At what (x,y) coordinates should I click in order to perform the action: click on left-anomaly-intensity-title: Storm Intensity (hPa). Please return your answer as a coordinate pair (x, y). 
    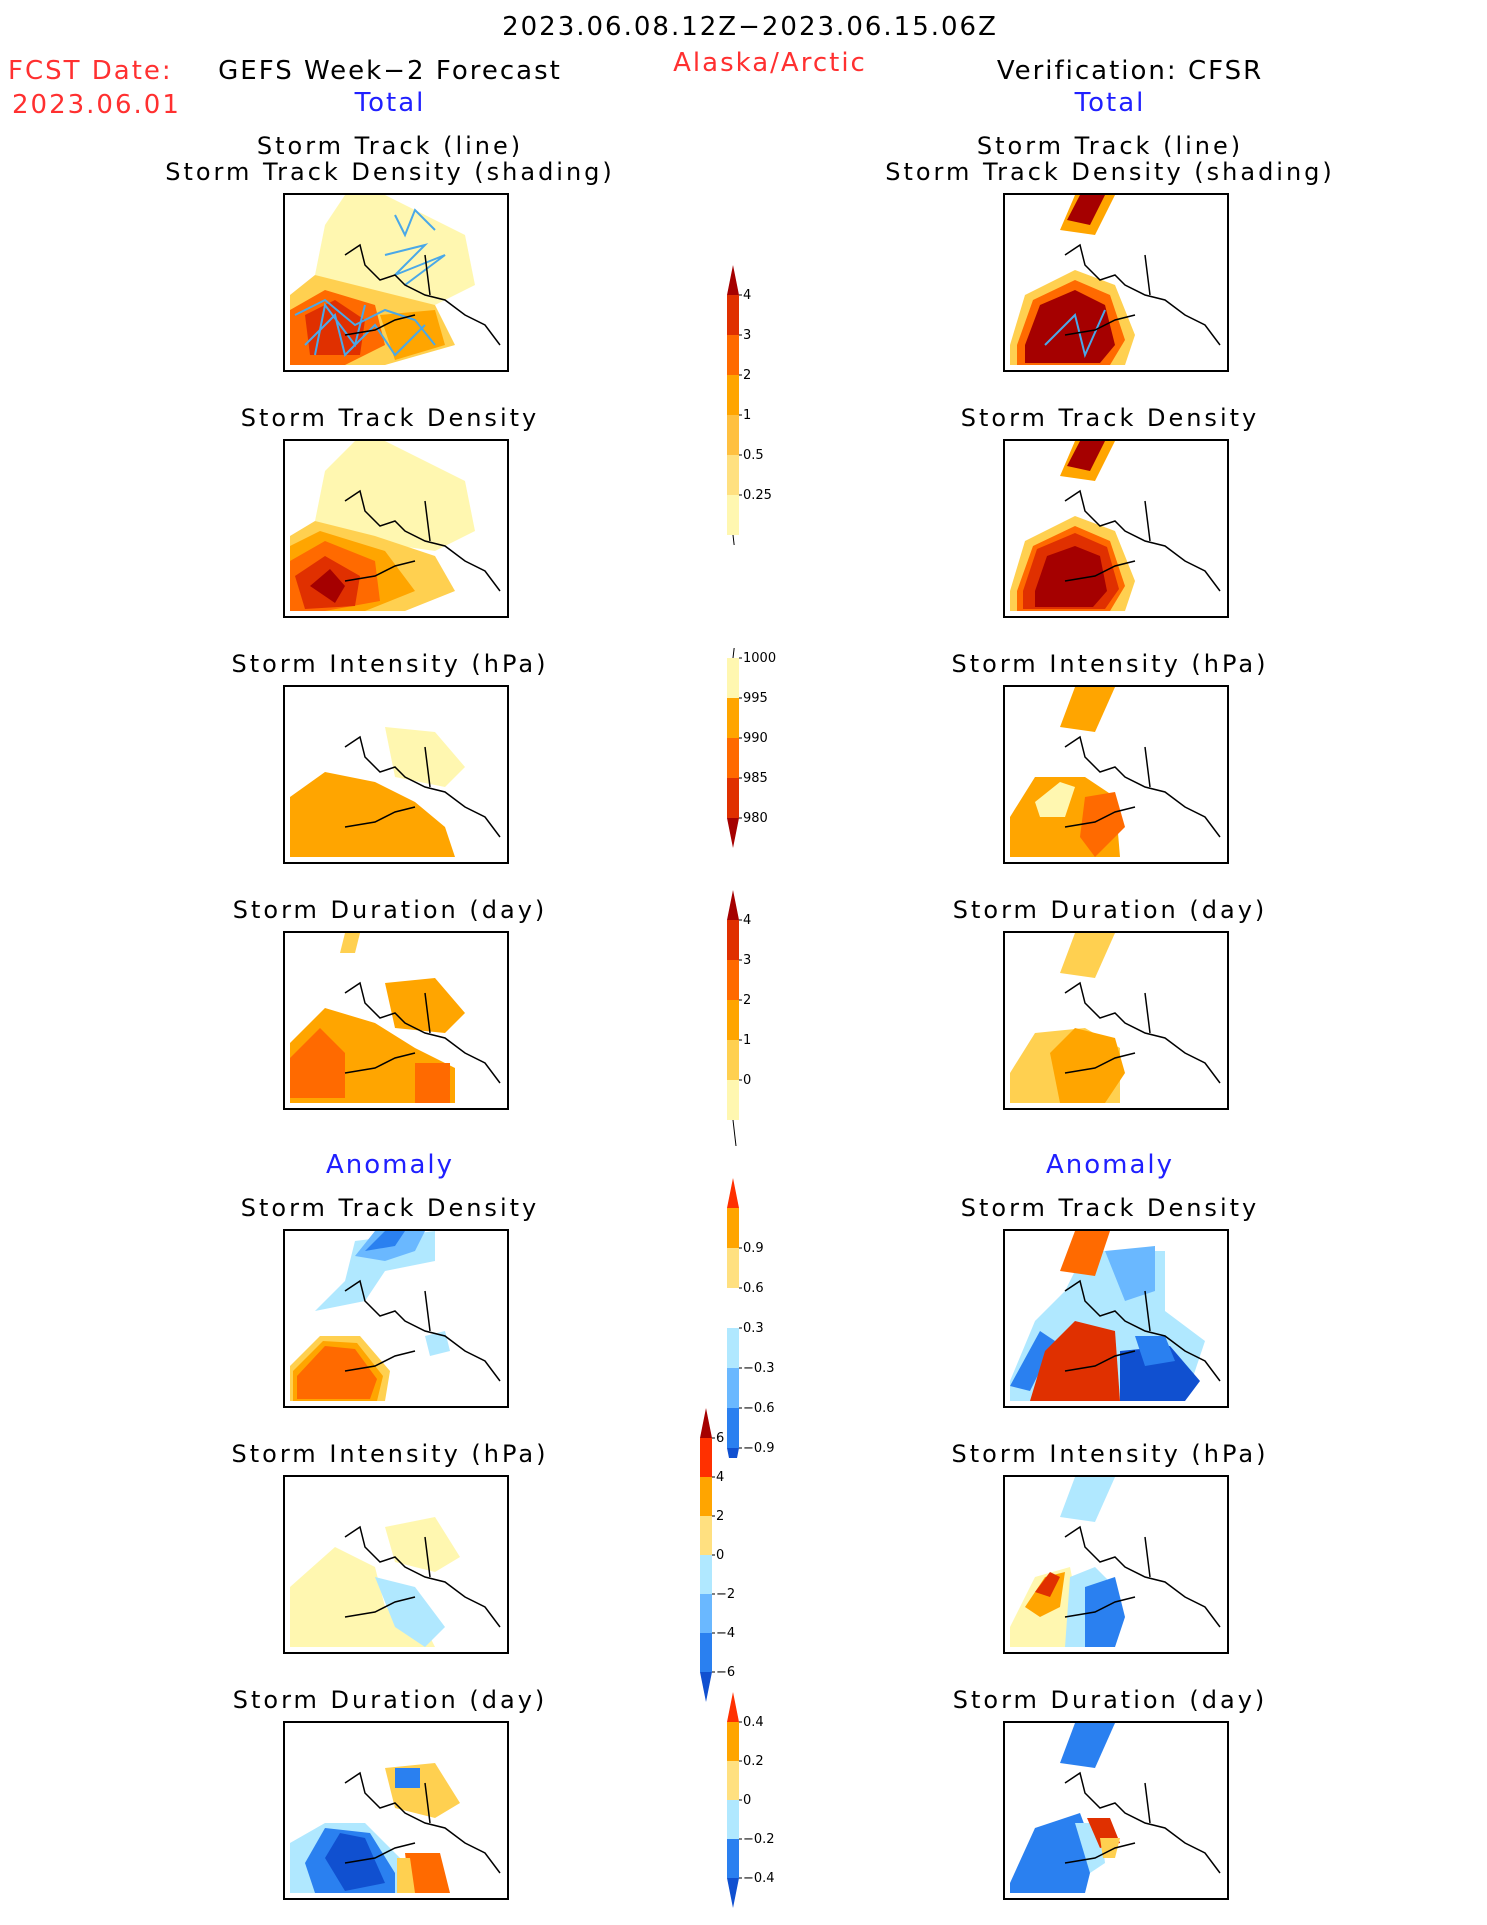
    Looking at the image, I should click on (390, 1454).